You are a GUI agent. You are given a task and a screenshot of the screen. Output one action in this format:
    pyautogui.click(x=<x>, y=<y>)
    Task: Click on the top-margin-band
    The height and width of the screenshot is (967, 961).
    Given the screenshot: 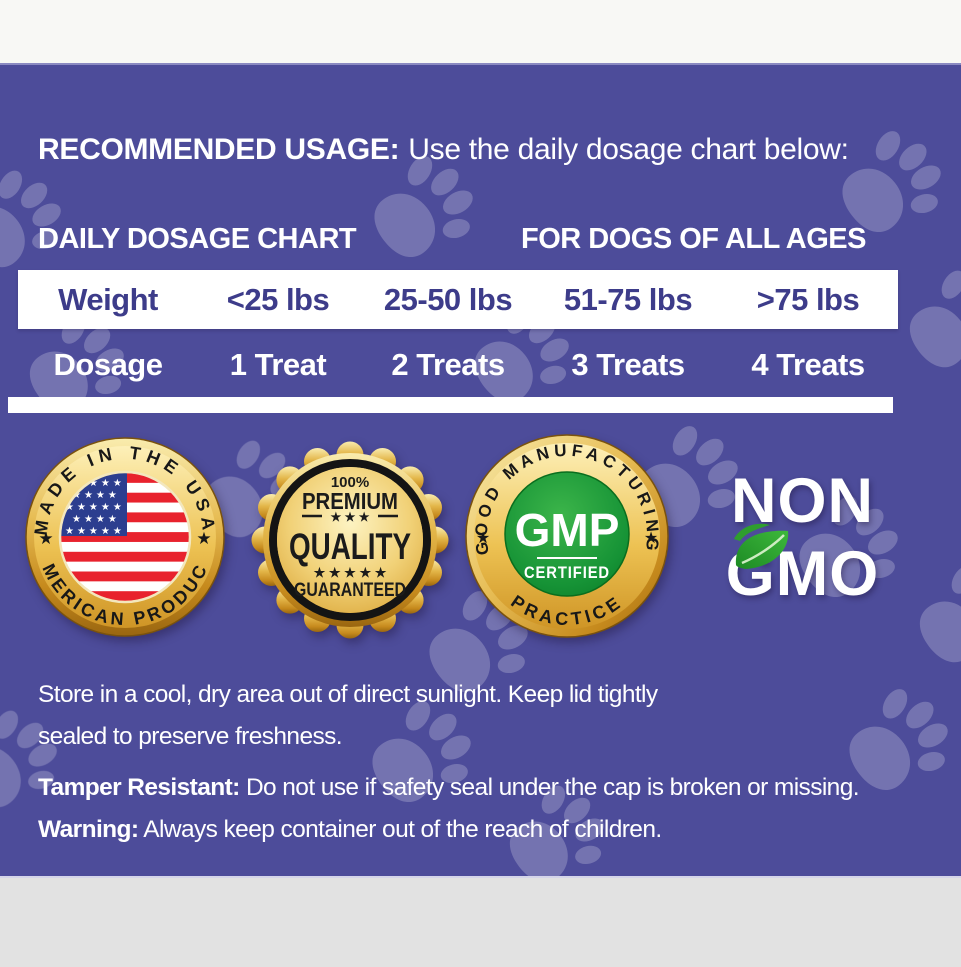 What is the action you would take?
    pyautogui.click(x=480, y=31)
    